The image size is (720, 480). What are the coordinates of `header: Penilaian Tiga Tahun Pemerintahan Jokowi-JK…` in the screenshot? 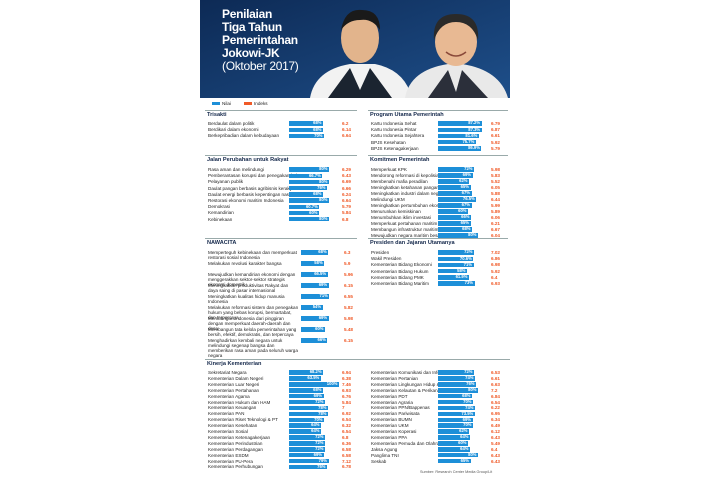 It's located at (355, 49).